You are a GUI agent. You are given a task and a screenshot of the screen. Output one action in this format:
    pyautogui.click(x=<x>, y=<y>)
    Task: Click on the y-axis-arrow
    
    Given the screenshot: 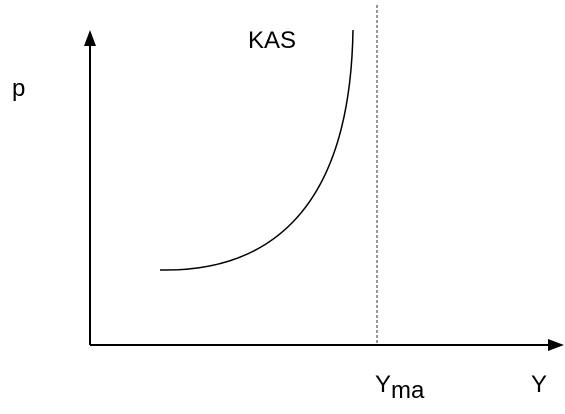 What is the action you would take?
    pyautogui.click(x=90, y=38)
    